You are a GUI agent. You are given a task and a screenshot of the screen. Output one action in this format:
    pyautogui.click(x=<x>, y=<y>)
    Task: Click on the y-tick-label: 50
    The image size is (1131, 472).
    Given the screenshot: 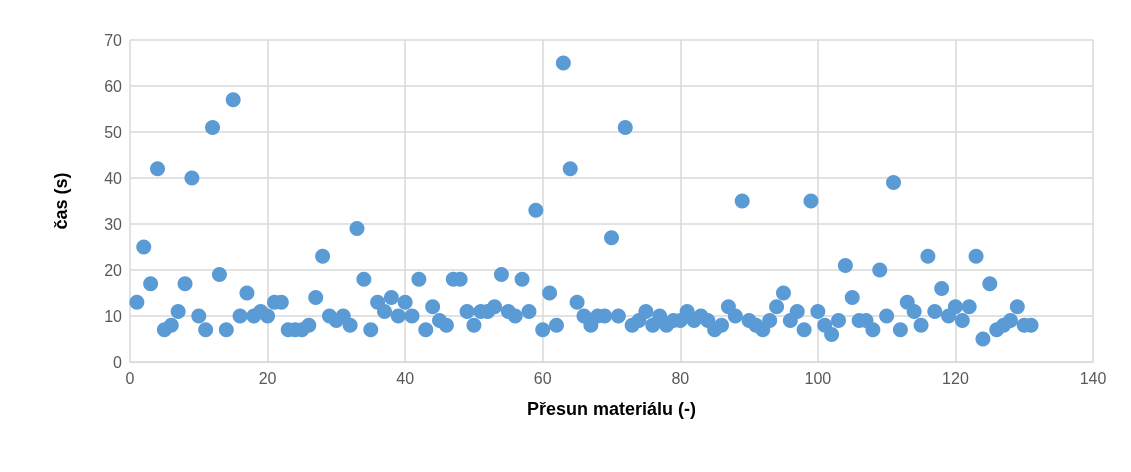 What is the action you would take?
    pyautogui.click(x=113, y=132)
    